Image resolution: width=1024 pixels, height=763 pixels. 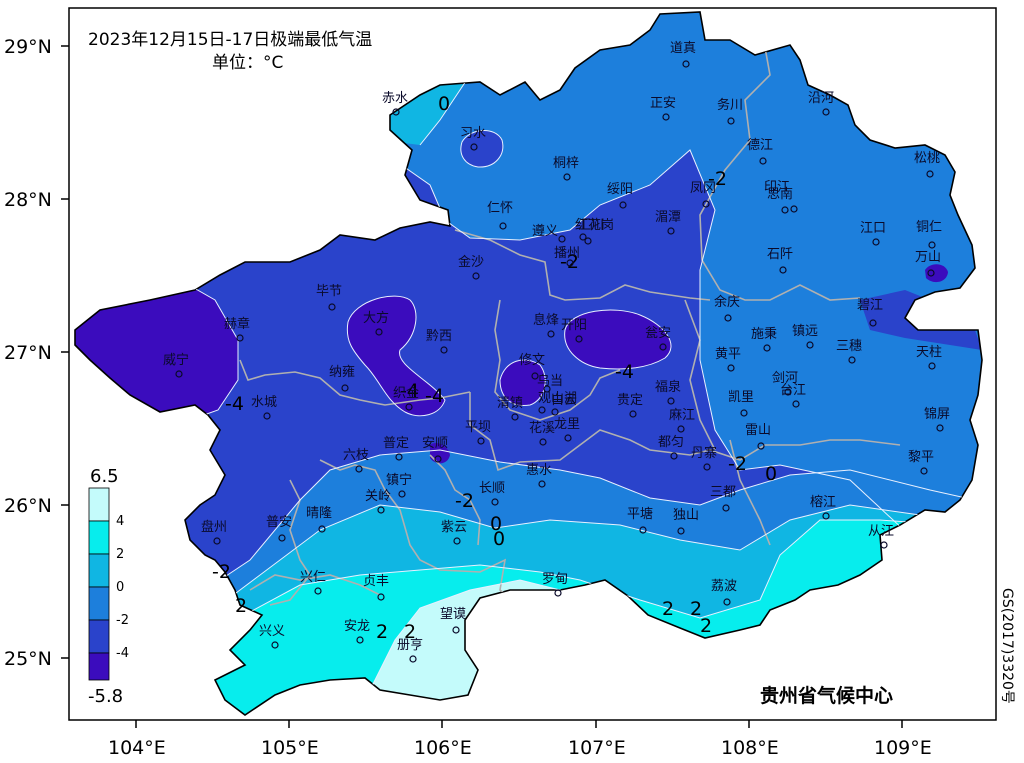 I want to click on city-label: 仁怀, so click(x=500, y=208).